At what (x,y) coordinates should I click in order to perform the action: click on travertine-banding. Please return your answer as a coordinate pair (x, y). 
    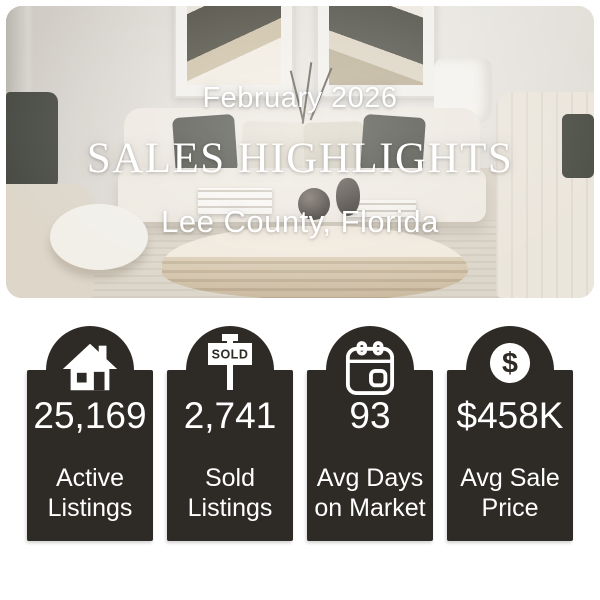
    Looking at the image, I should click on (315, 278).